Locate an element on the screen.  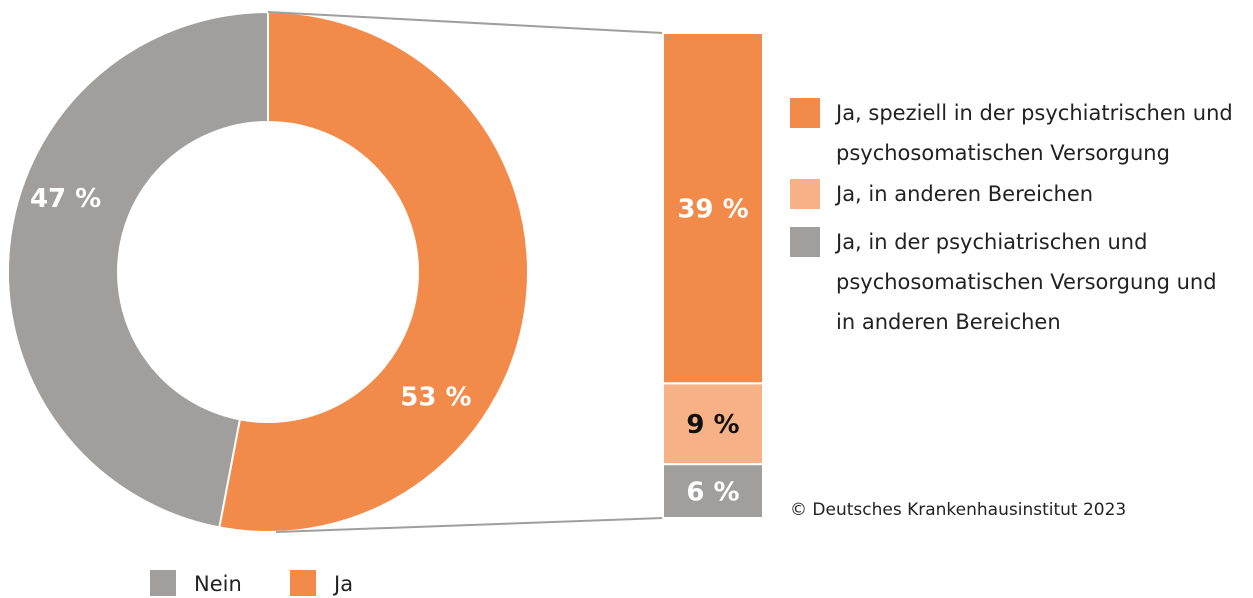
copyright: © Deutsches Krankenhausinstitut 2023 is located at coordinates (958, 510).